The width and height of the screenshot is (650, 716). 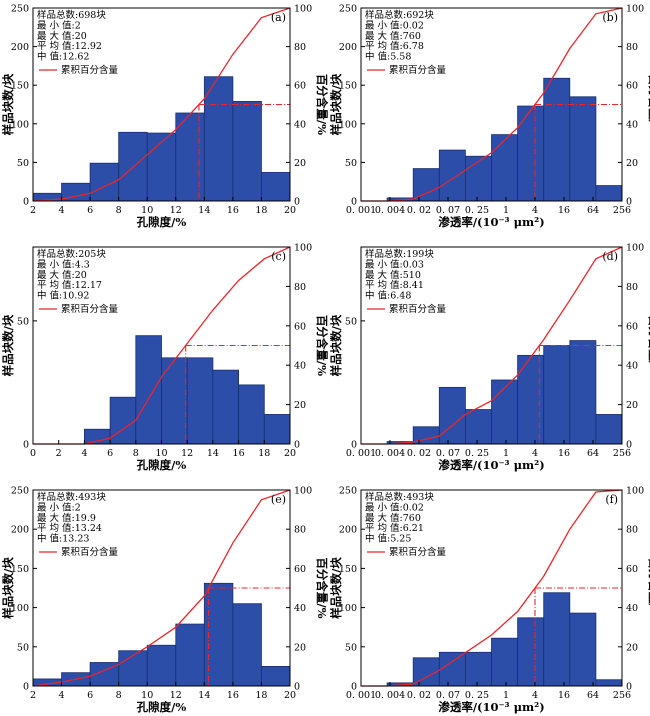 What do you see at coordinates (394, 285) in the screenshot?
I see `stats-line: 平 均 值:8.41` at bounding box center [394, 285].